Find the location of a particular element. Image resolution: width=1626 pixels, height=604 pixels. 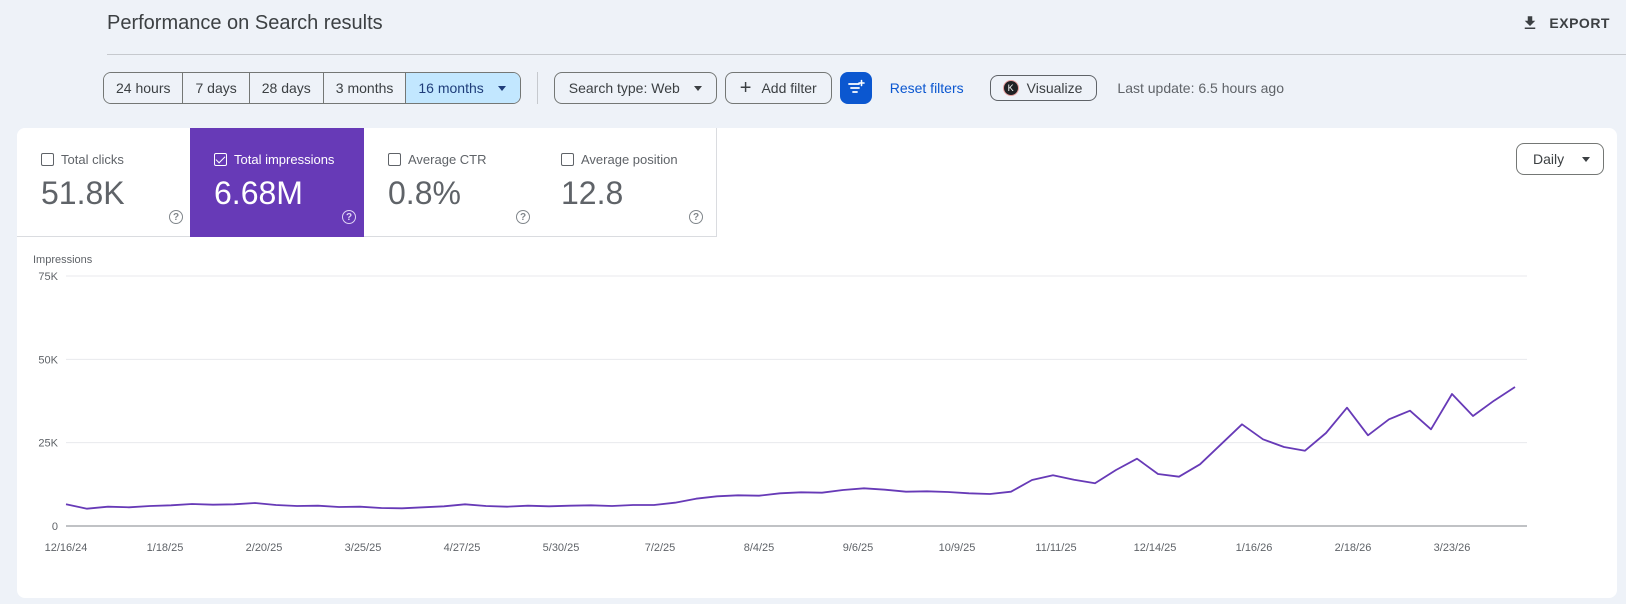

add-filter-button: + Add filter is located at coordinates (778, 88).